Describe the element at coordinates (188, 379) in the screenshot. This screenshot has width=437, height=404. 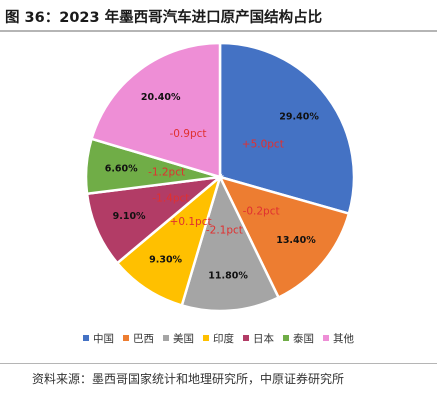
I see `source-note: 资料来源：墨西哥国家统计和地理研究所，中原证券研究所` at that location.